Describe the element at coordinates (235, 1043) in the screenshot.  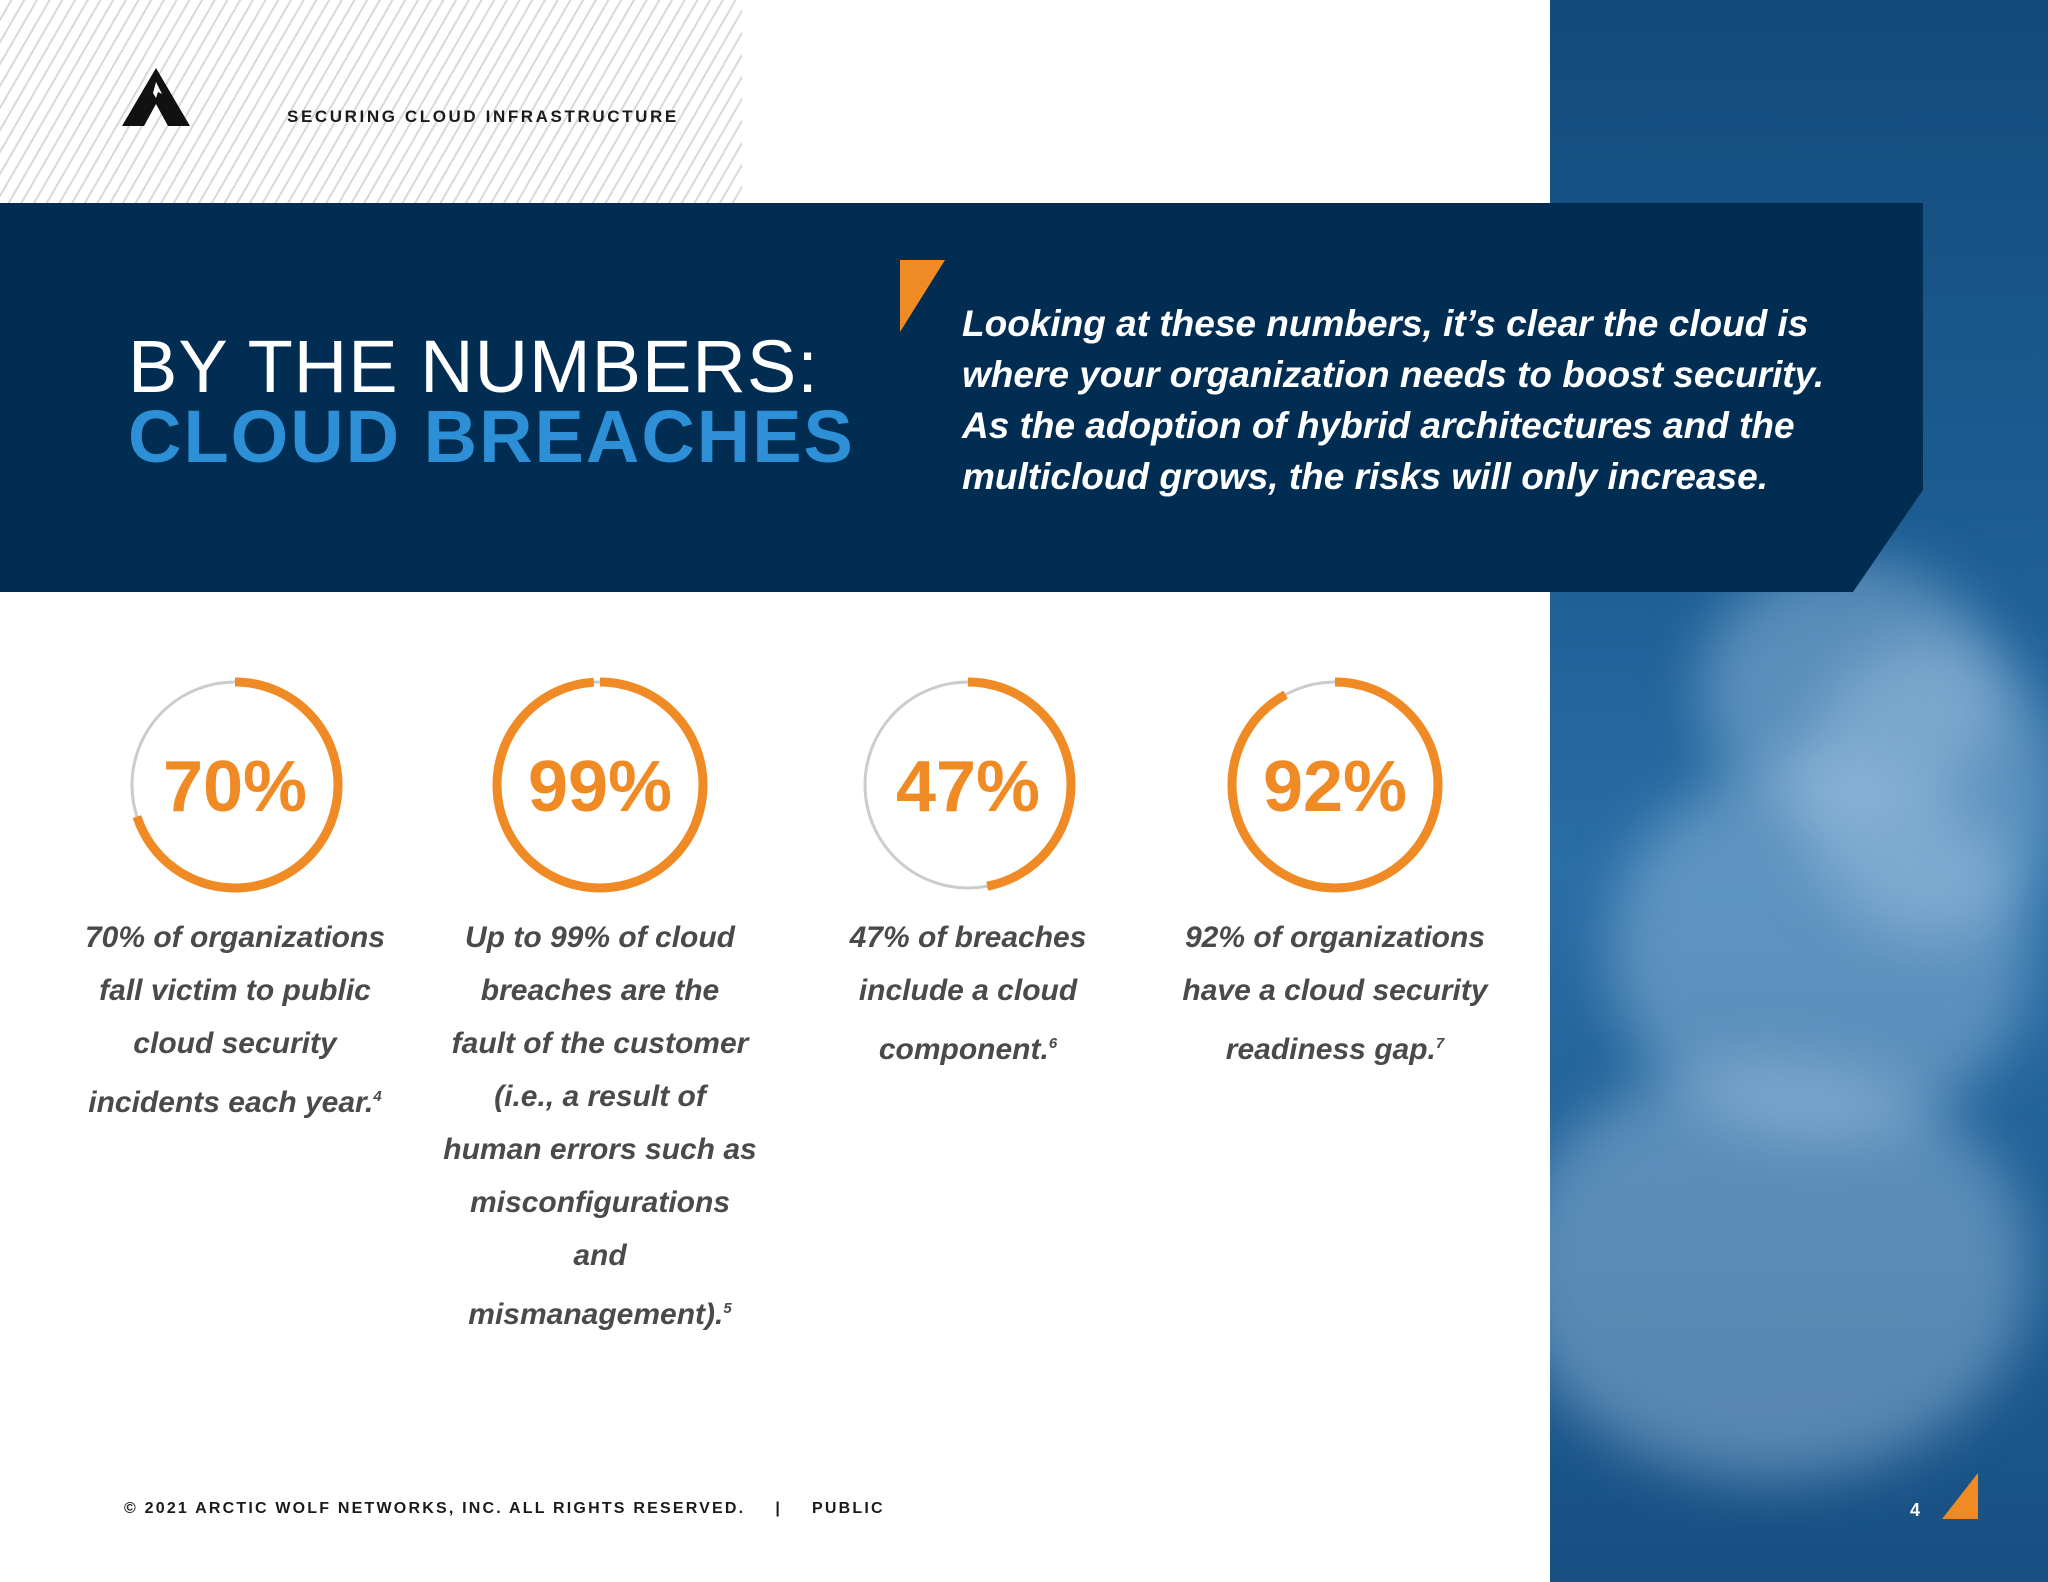
I see `desc-line: cloud security` at that location.